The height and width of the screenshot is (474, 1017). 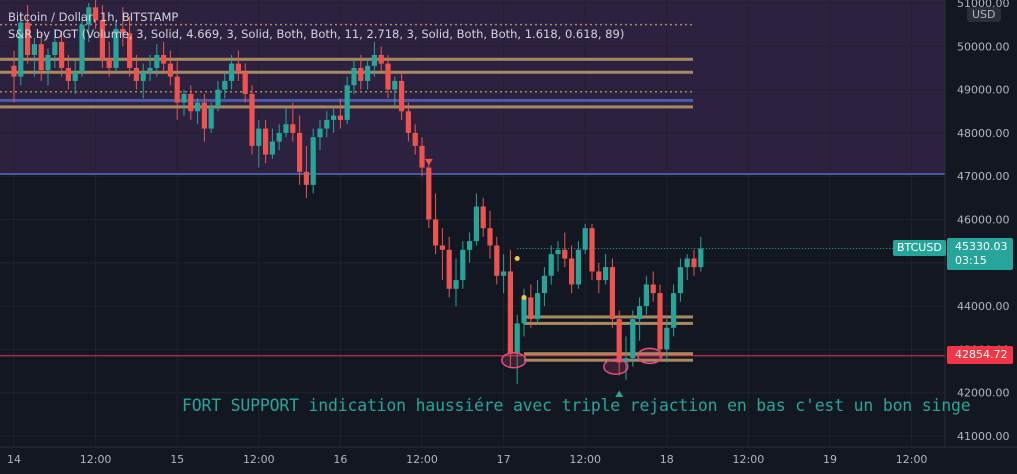 I want to click on price-tick-label: 42000.00, so click(x=983, y=393).